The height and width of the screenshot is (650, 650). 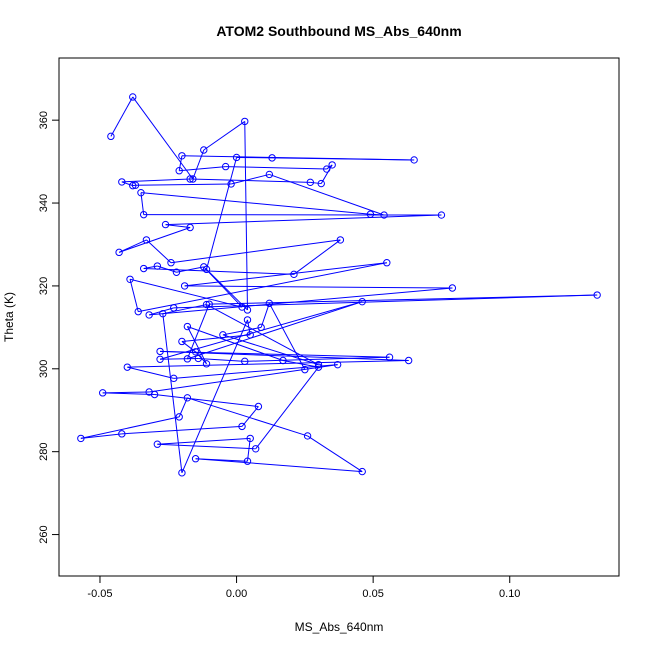 What do you see at coordinates (99, 594) in the screenshot?
I see `x-tick-label: -0.05` at bounding box center [99, 594].